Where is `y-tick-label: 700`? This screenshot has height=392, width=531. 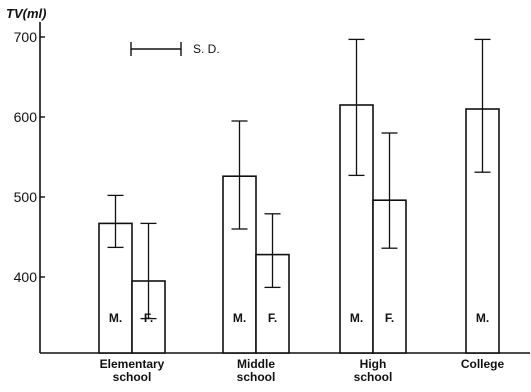
y-tick-label: 700 is located at coordinates (26, 37).